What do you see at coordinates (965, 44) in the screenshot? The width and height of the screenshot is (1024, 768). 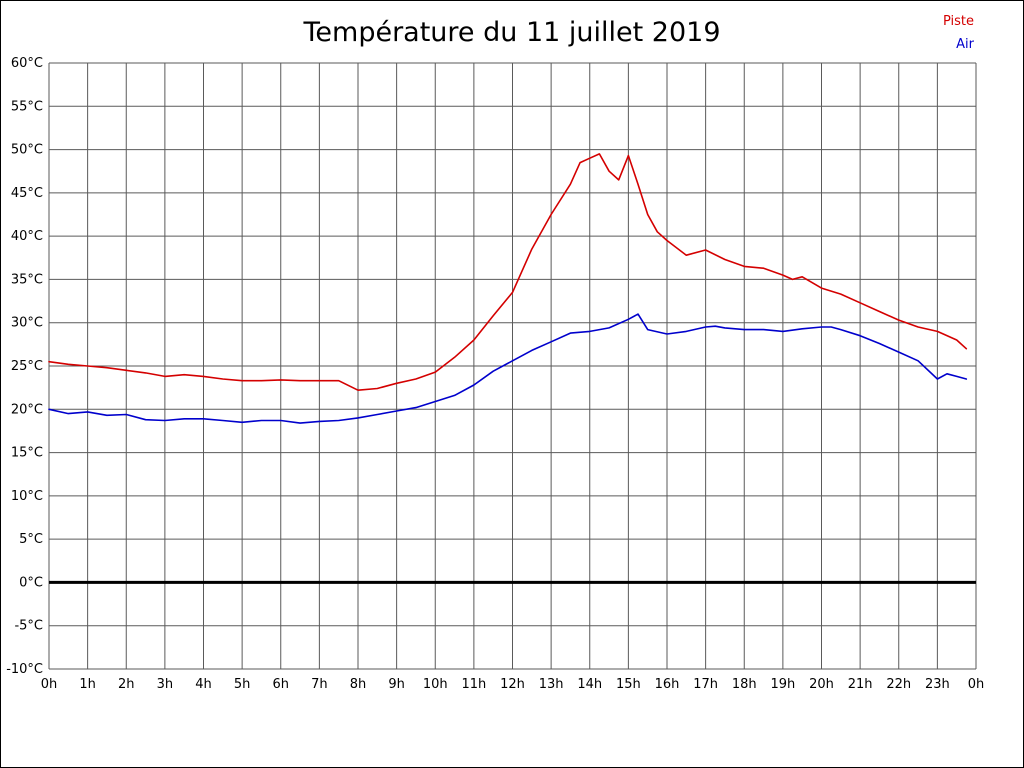 I see `legend-item-air: Air` at bounding box center [965, 44].